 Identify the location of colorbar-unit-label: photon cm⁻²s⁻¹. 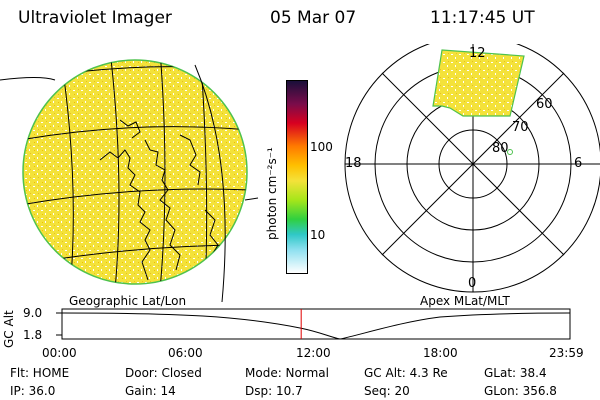
(272, 193).